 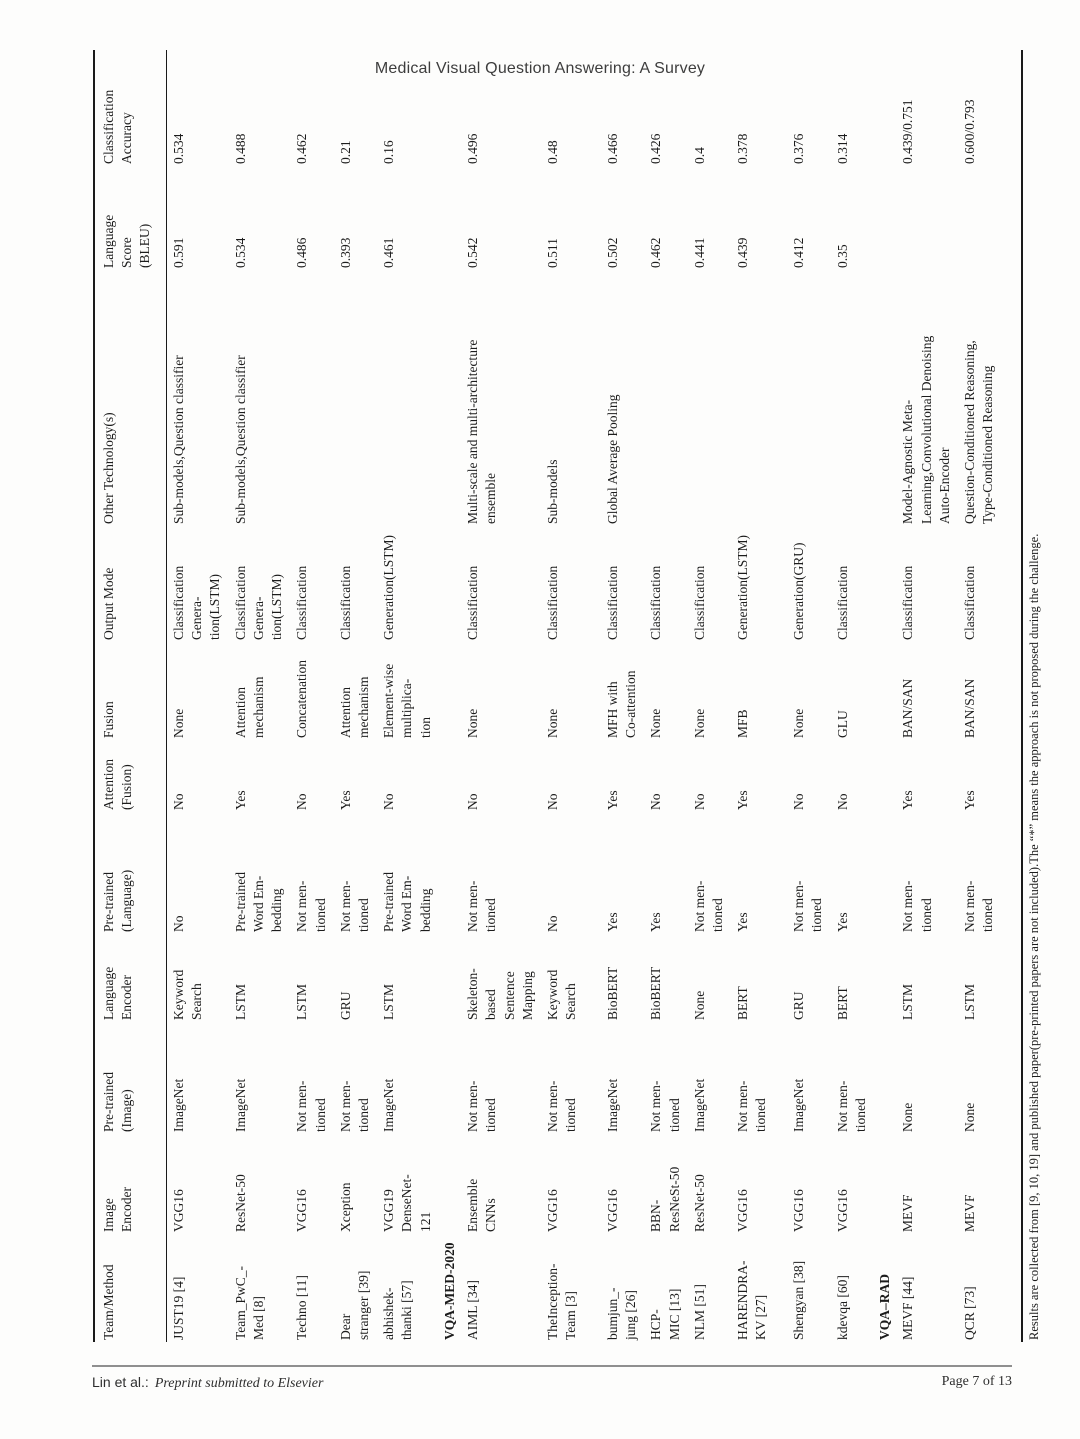 I want to click on table-cell: 0.502, so click(x=612, y=252).